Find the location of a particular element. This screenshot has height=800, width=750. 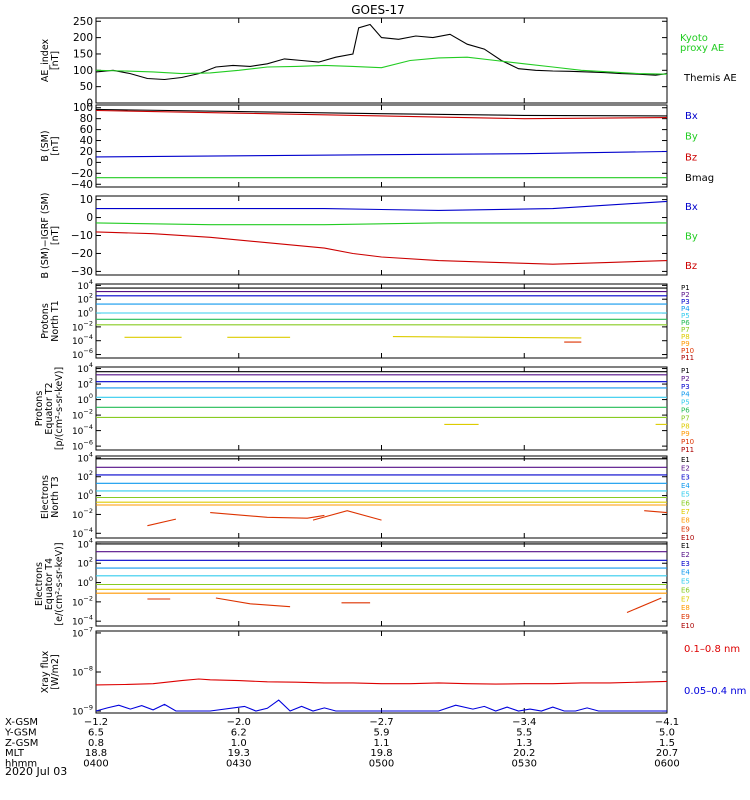

y-axis-label: North T1 is located at coordinates (55, 320).